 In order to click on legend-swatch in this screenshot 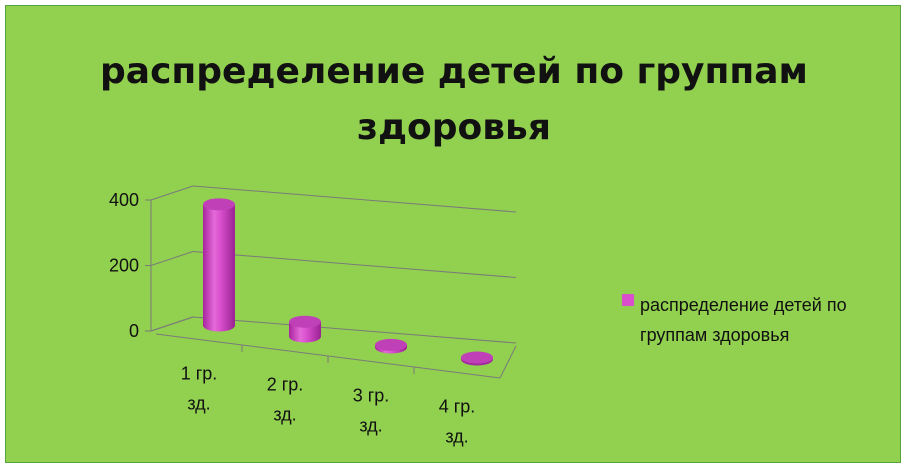, I will do `click(628, 300)`.